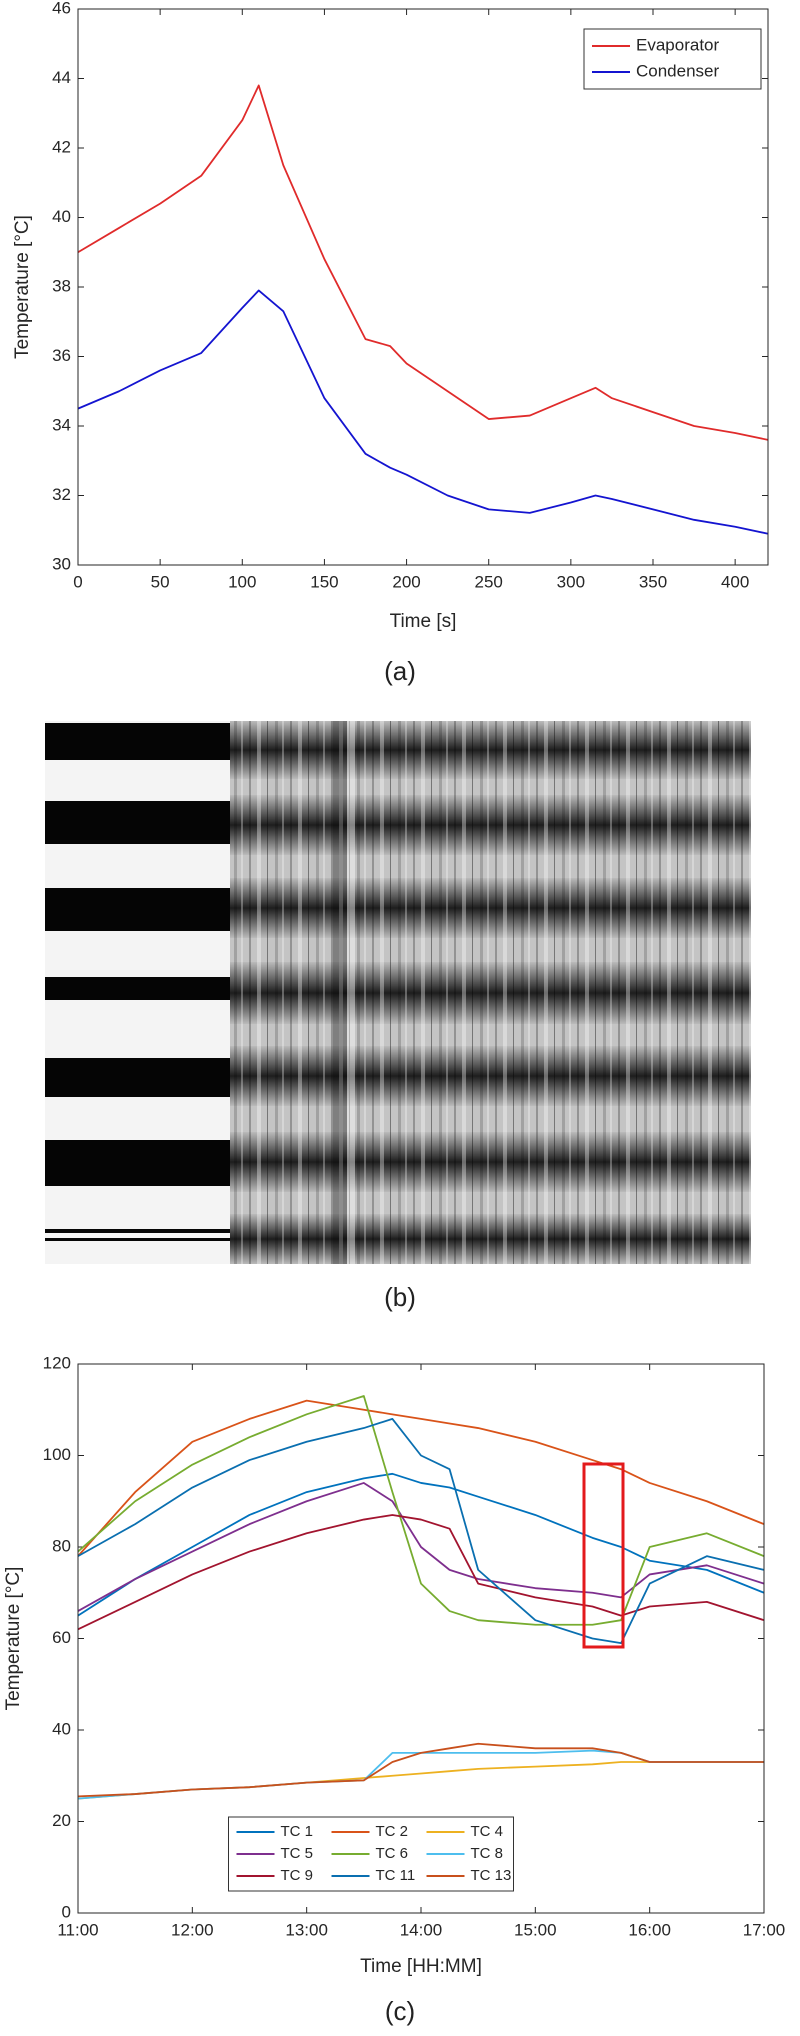  What do you see at coordinates (735, 581) in the screenshot?
I see `x-tick-label: 400` at bounding box center [735, 581].